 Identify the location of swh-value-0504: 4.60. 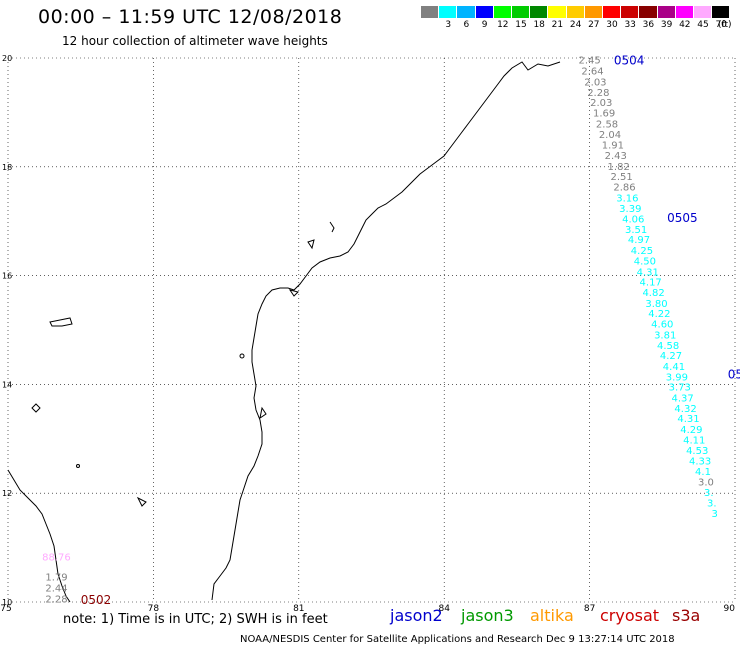
(662, 325).